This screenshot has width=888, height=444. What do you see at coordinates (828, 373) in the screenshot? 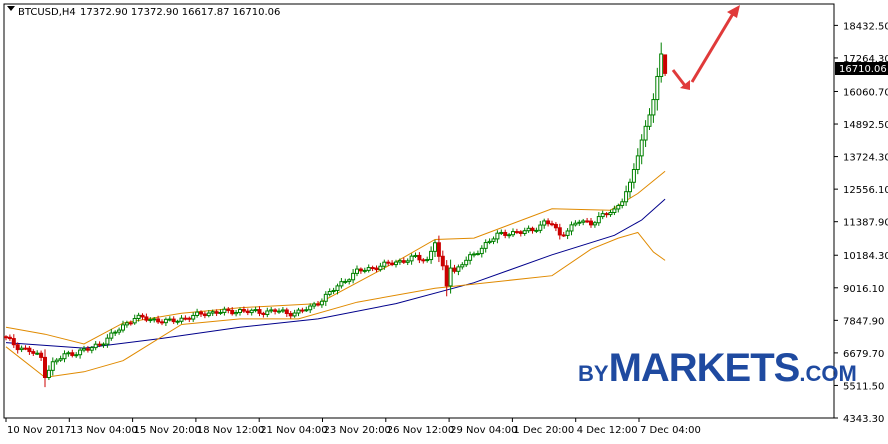
I see `watermark-com: .COM` at bounding box center [828, 373].